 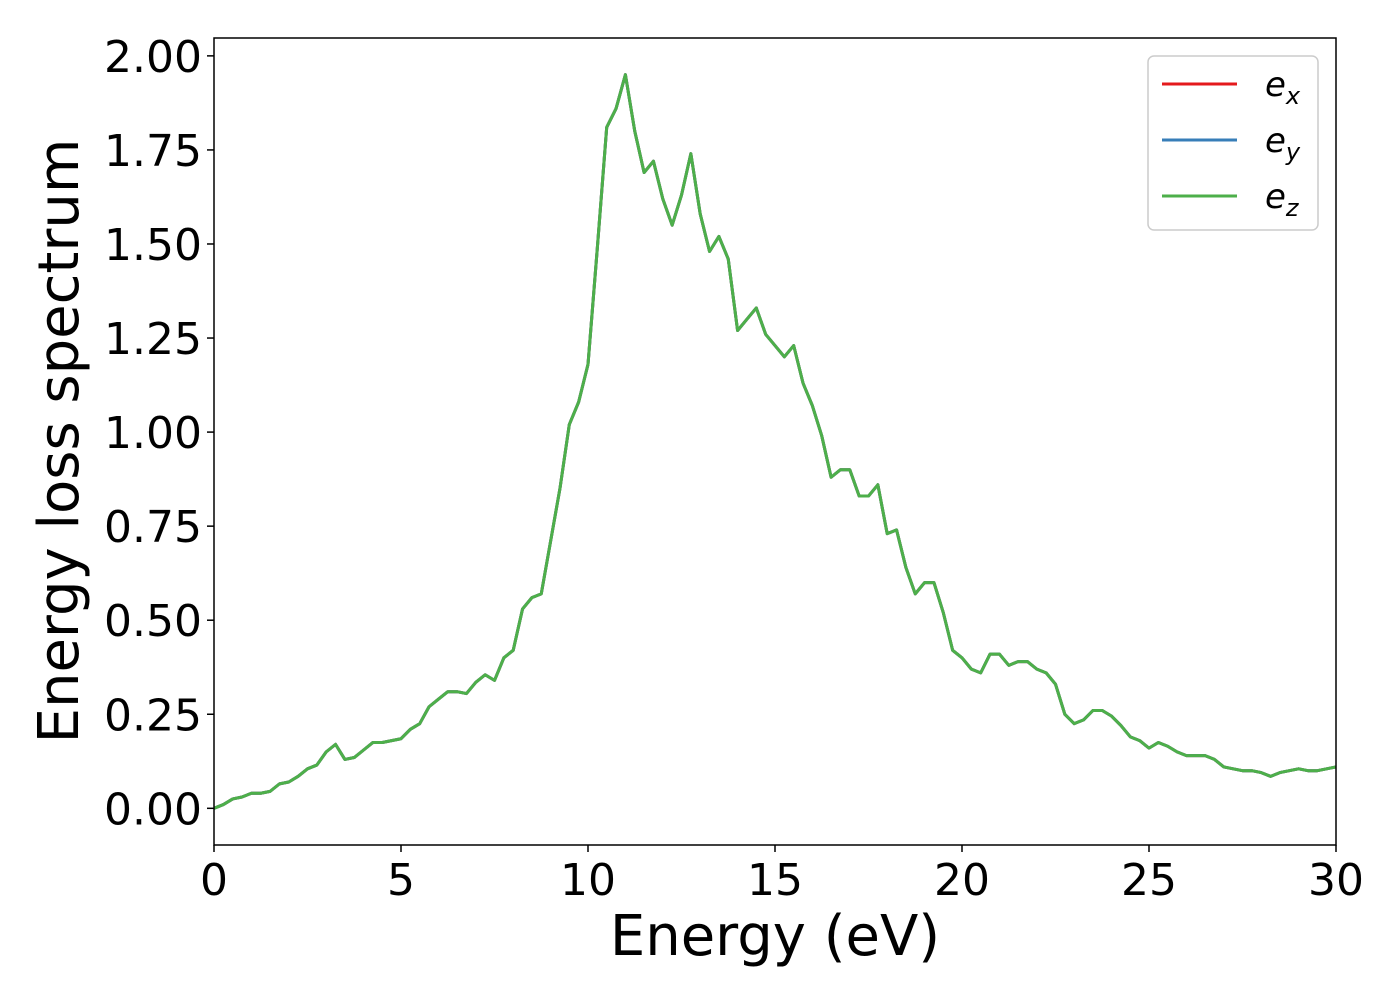 I want to click on x-axis-label: Energy (eV), so click(x=775, y=936).